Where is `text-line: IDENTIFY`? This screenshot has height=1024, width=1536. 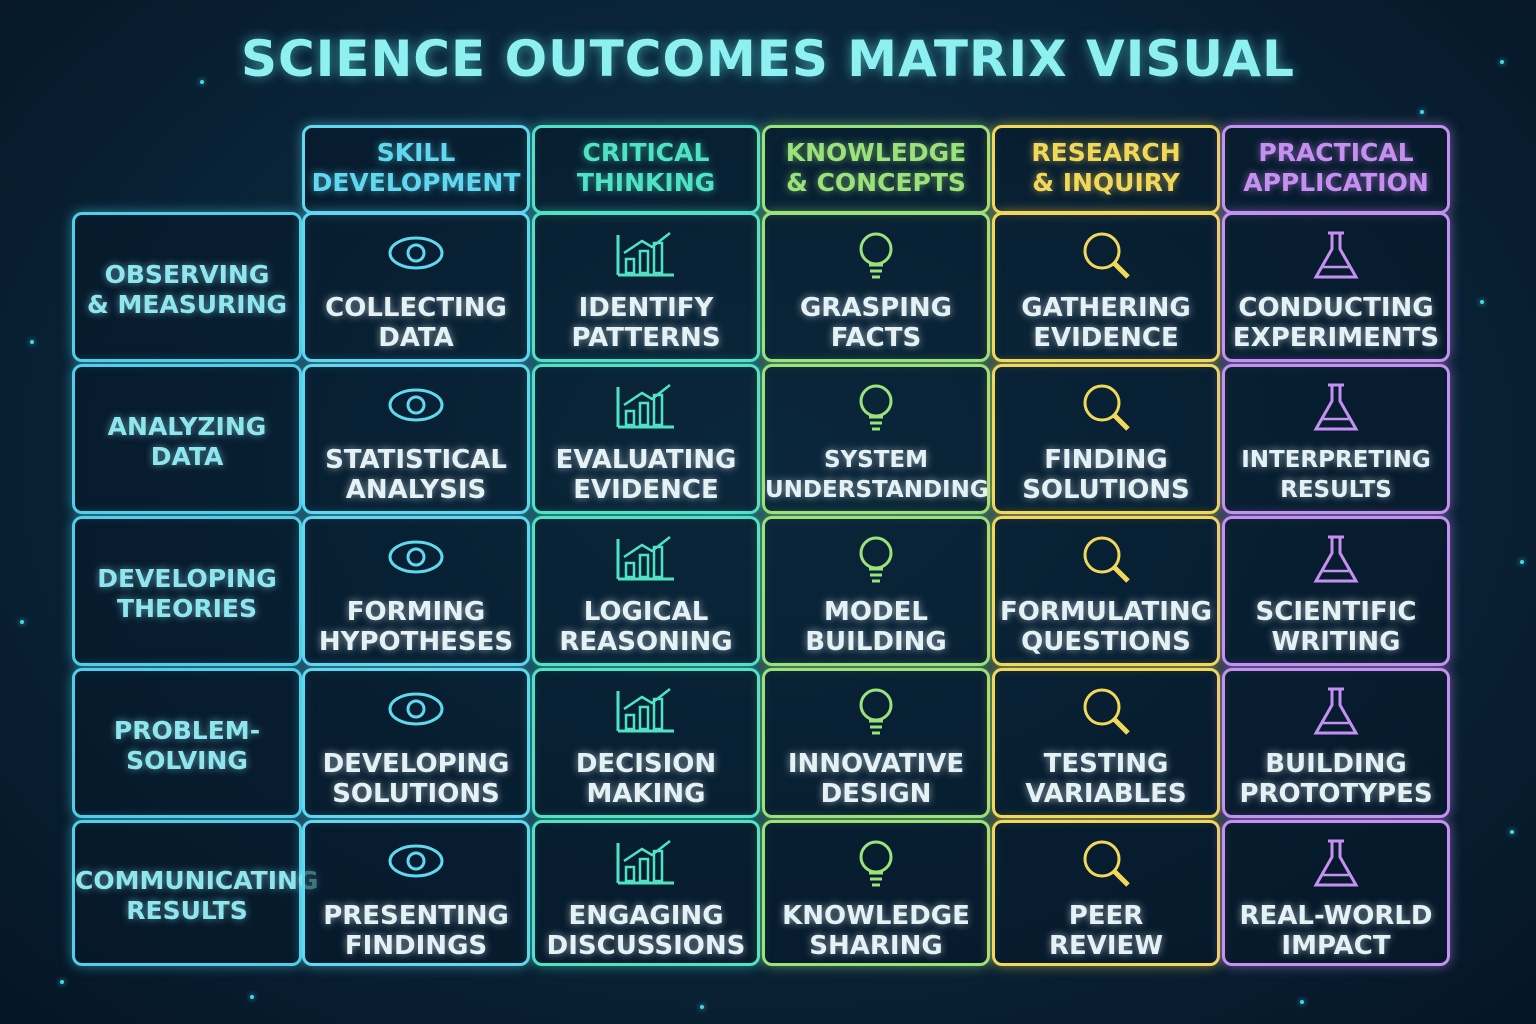 text-line: IDENTIFY is located at coordinates (646, 308).